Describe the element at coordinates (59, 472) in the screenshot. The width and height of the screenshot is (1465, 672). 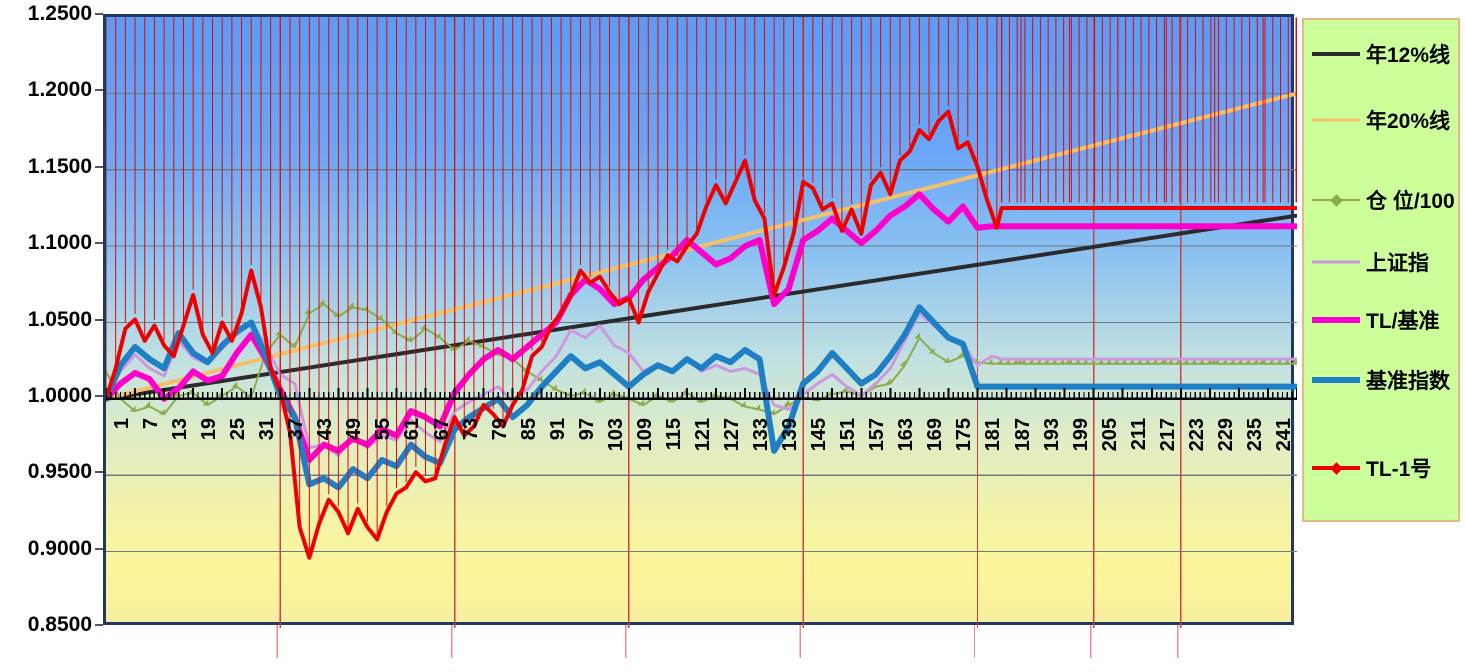
I see `y-axis-tick-label: 0.9500` at that location.